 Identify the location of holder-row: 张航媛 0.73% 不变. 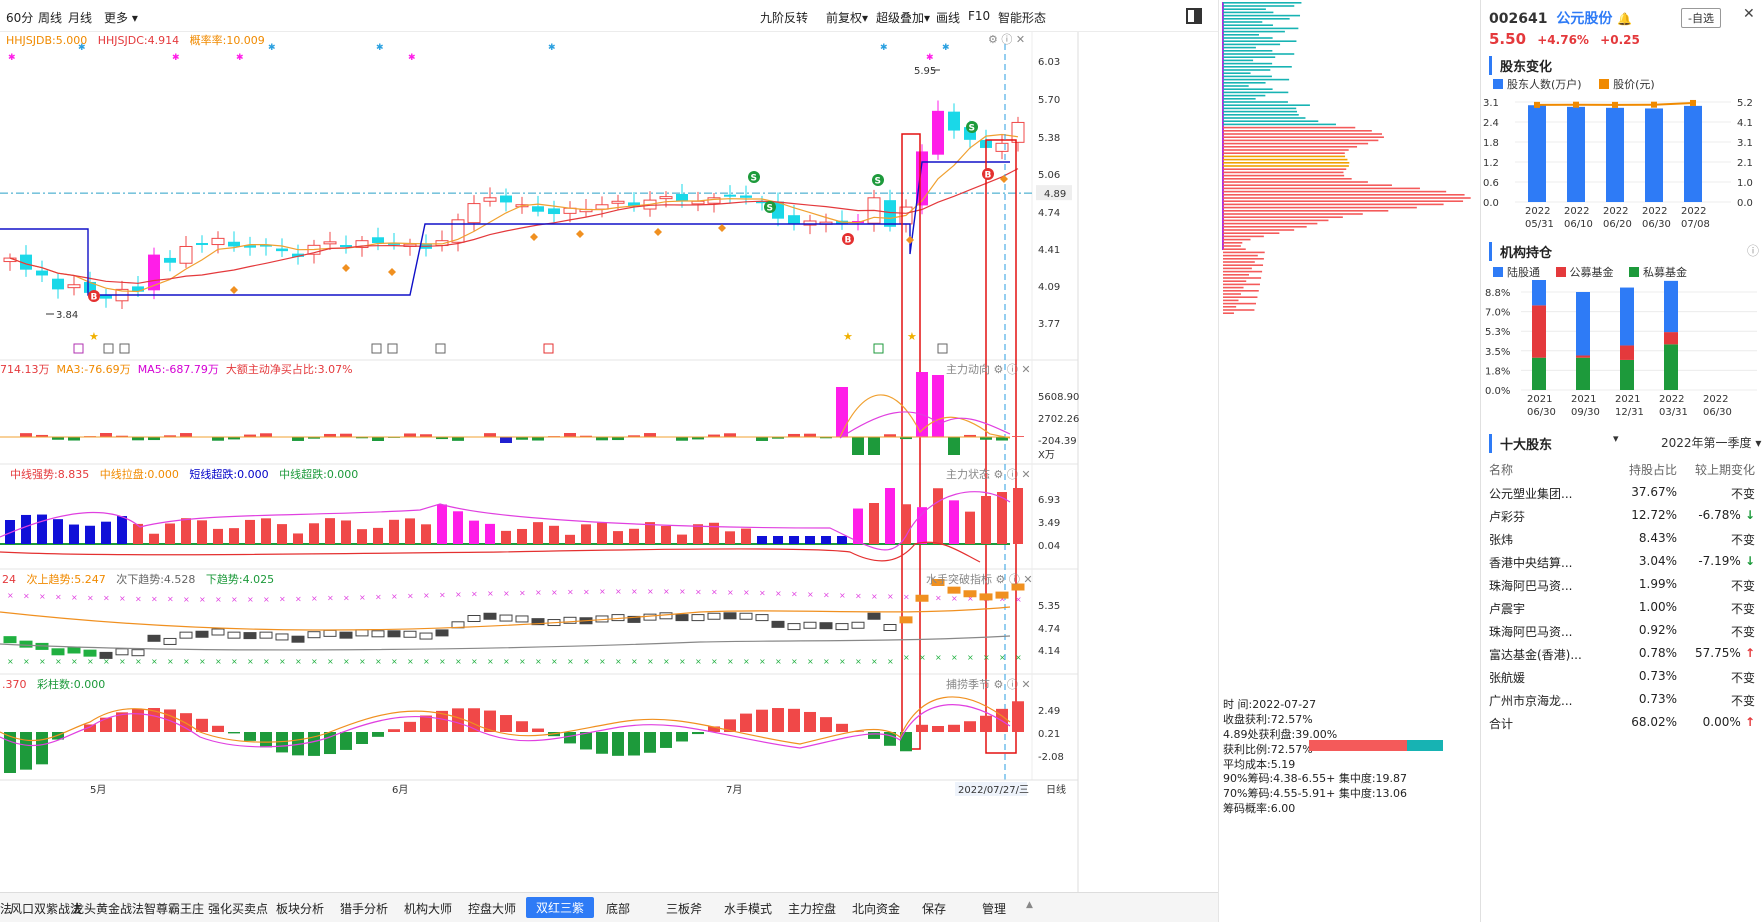
(1623, 677).